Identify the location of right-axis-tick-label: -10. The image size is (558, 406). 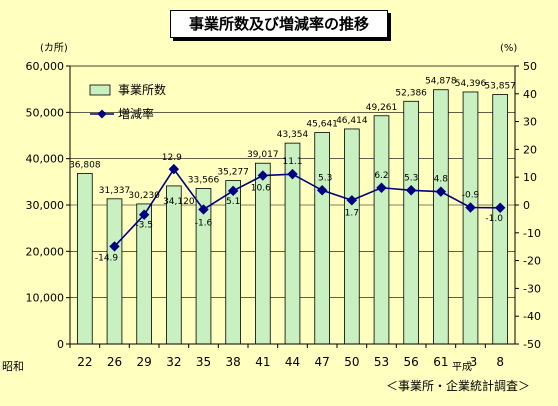
(532, 233).